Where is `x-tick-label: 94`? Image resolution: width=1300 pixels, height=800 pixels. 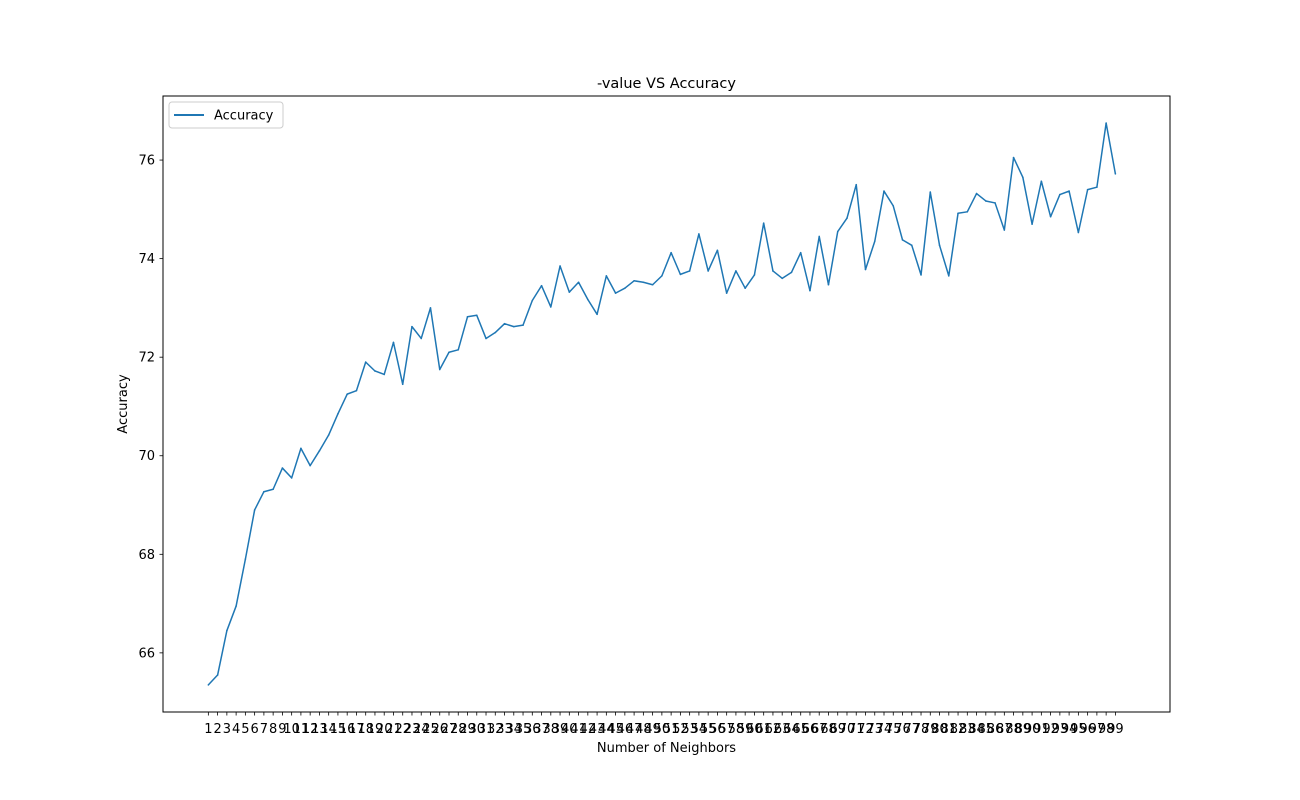 x-tick-label: 94 is located at coordinates (1069, 729).